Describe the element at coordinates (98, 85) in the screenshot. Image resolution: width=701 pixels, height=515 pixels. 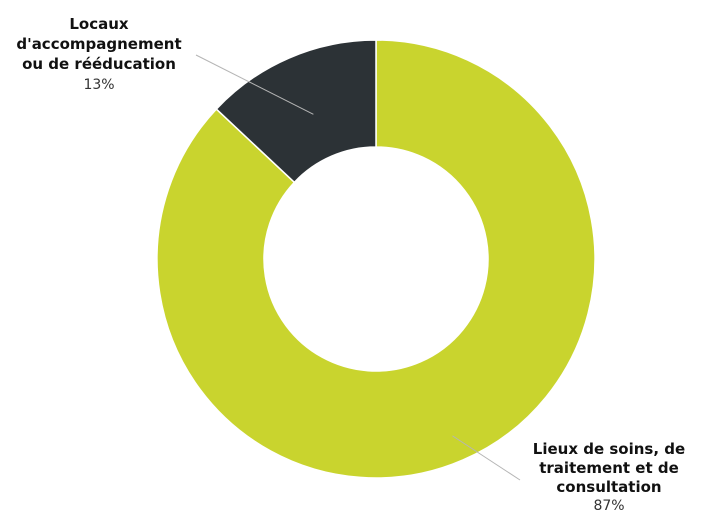
I see `slice-value-label-1: 13%` at that location.